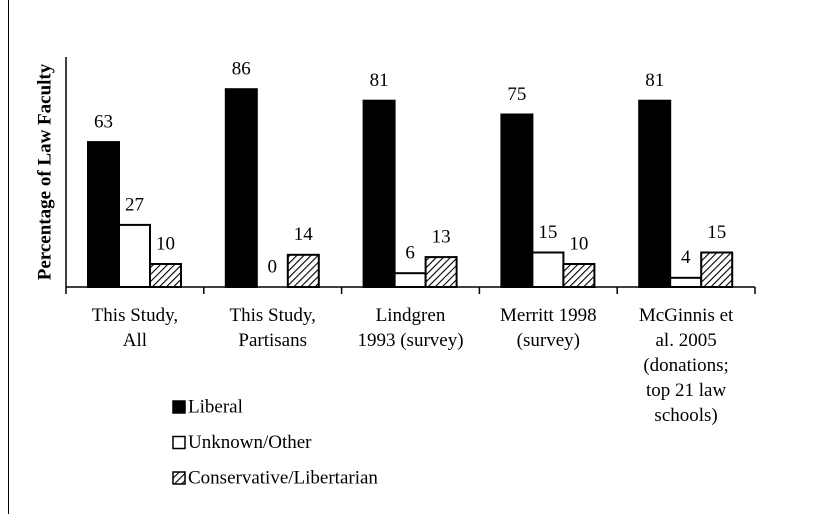  What do you see at coordinates (516, 94) in the screenshot?
I see `data-label: 75` at bounding box center [516, 94].